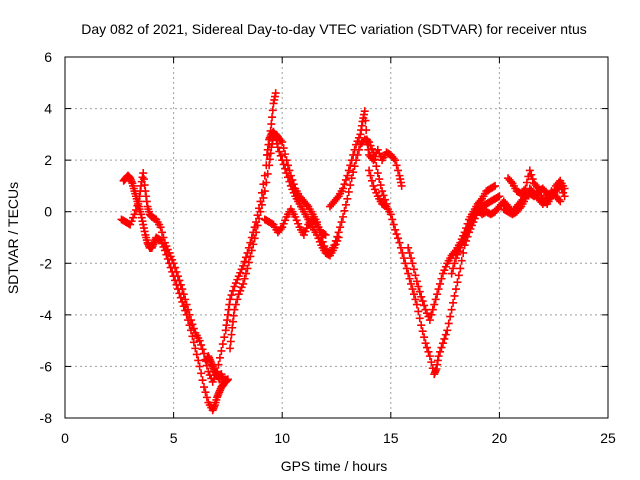 Image resolution: width=640 pixels, height=480 pixels. What do you see at coordinates (174, 438) in the screenshot?
I see `x-tick-label: 5` at bounding box center [174, 438].